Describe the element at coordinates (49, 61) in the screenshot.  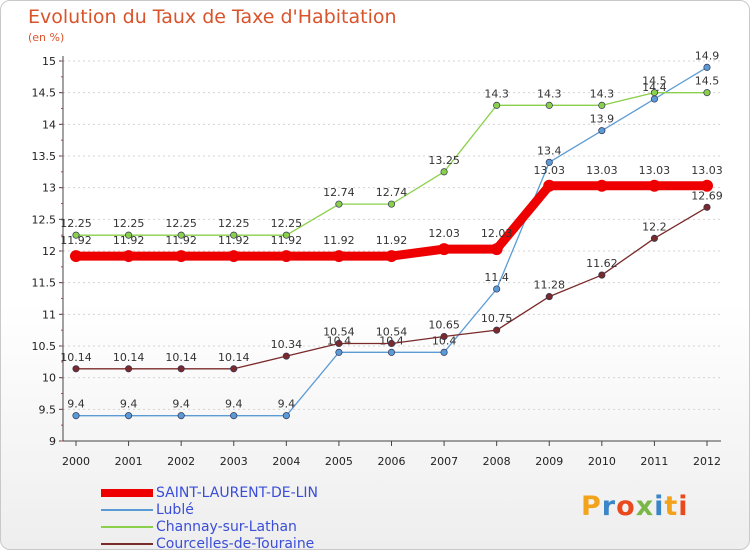
I see `y-tick-label: 15` at that location.